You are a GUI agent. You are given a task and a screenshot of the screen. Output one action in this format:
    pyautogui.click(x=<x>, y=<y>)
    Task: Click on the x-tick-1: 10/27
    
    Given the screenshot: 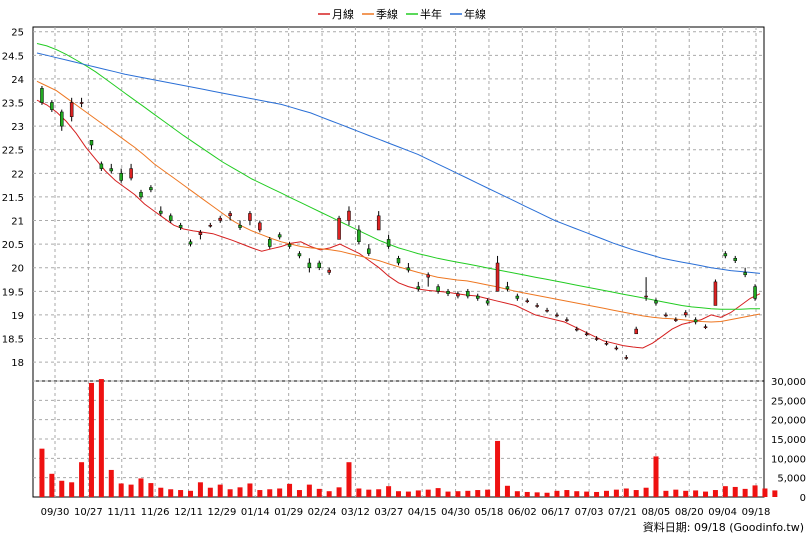 What is the action you would take?
    pyautogui.click(x=88, y=512)
    